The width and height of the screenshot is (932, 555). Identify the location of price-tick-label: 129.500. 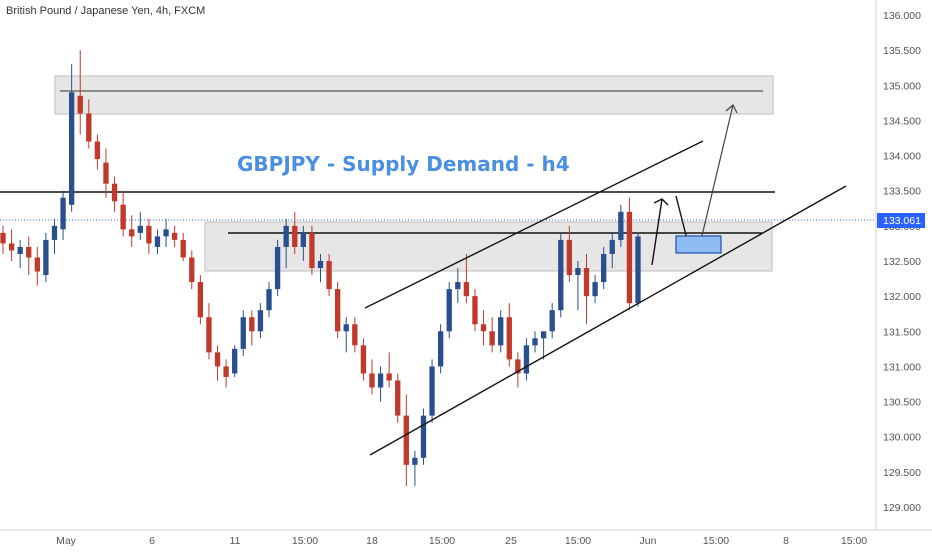
(902, 473).